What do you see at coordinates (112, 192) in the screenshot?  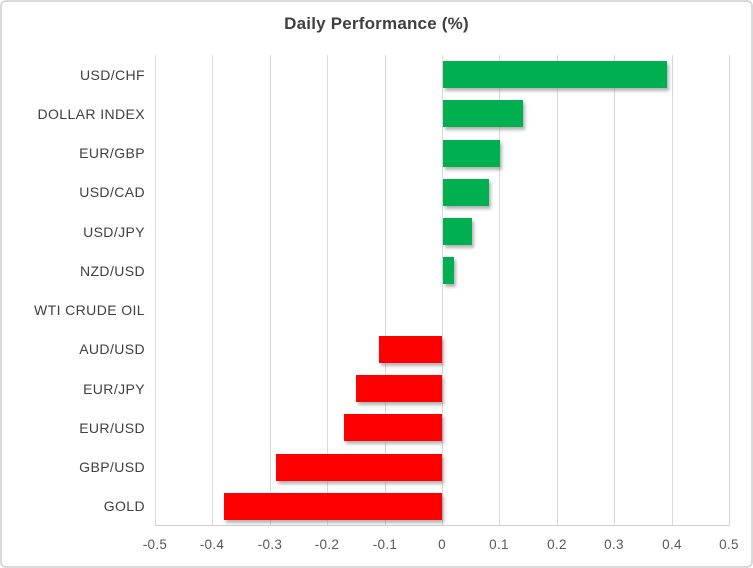 I see `category-label-usd-cad: USD/CAD` at bounding box center [112, 192].